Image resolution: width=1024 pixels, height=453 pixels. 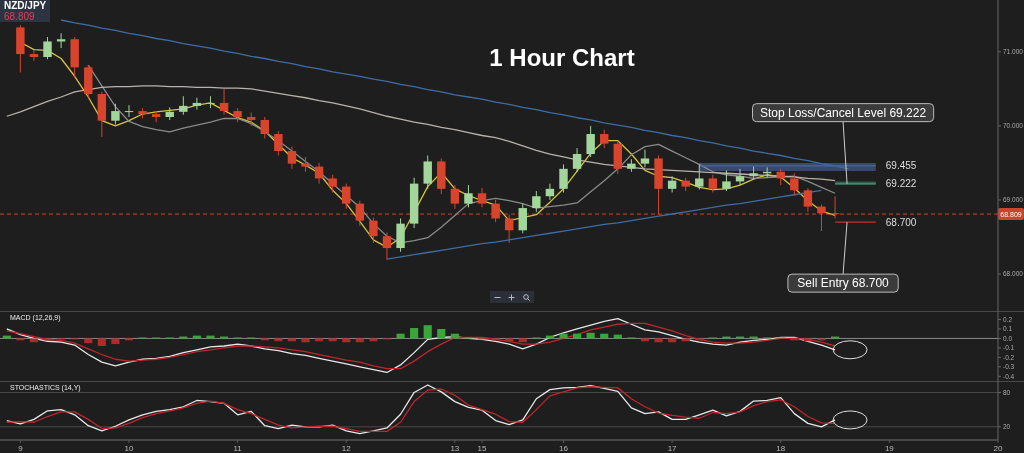 What do you see at coordinates (901, 222) in the screenshot?
I see `series-label: 68.700` at bounding box center [901, 222].